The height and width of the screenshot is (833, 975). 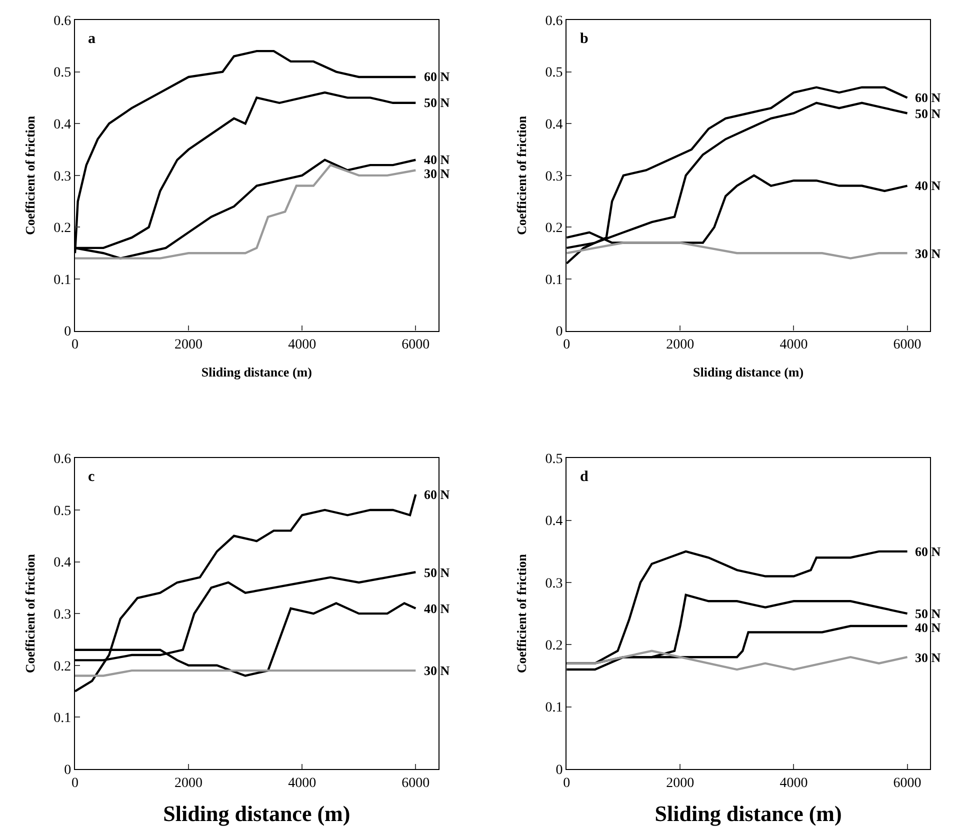 What do you see at coordinates (584, 477) in the screenshot?
I see `text: d` at bounding box center [584, 477].